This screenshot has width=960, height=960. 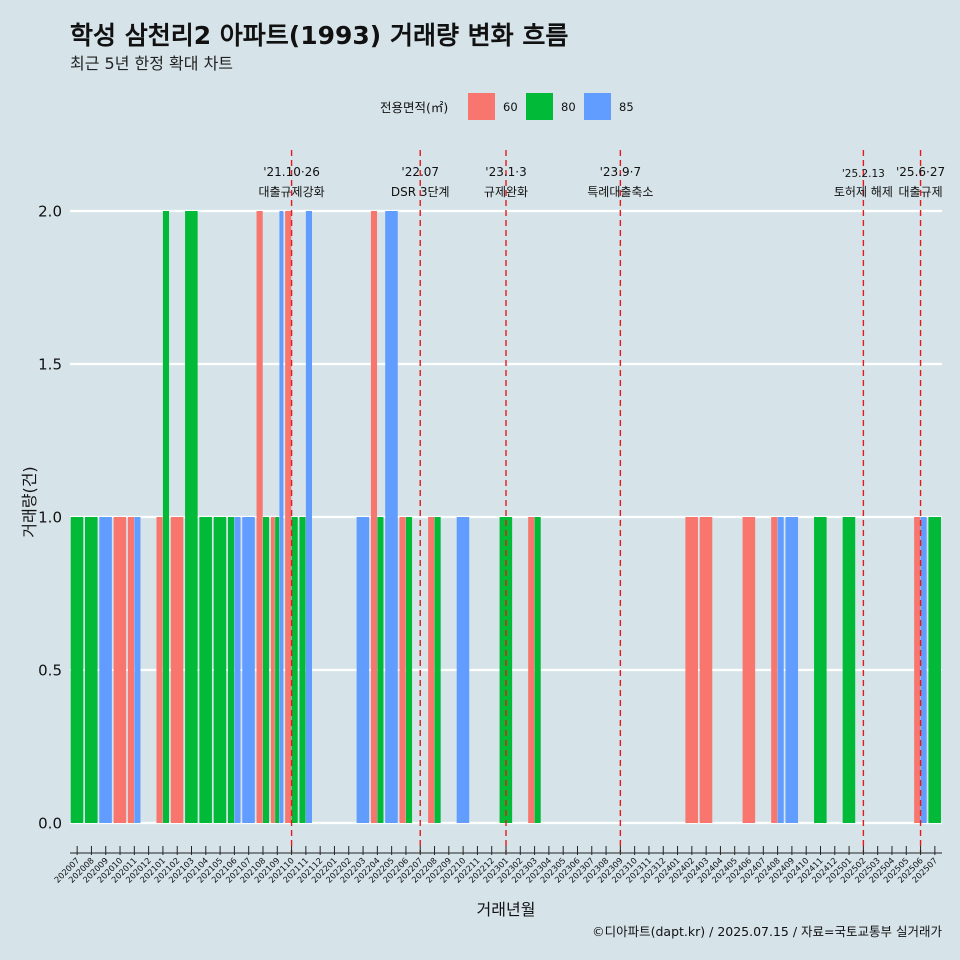 I want to click on event-desc-label: 토허제 해제, so click(x=863, y=192).